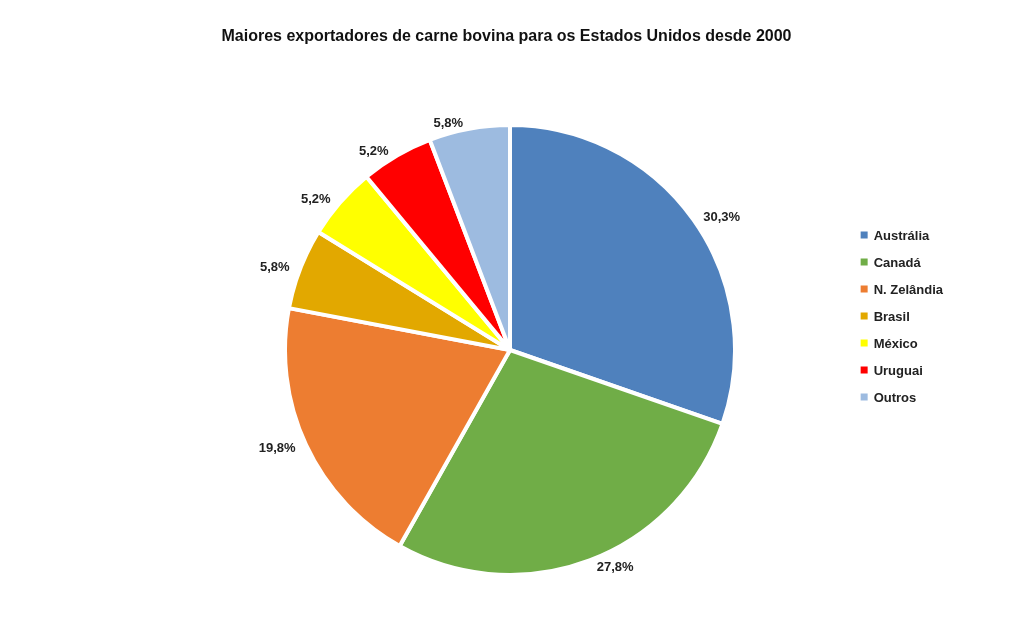  Describe the element at coordinates (898, 370) in the screenshot. I see `legend-label: Uruguai` at that location.